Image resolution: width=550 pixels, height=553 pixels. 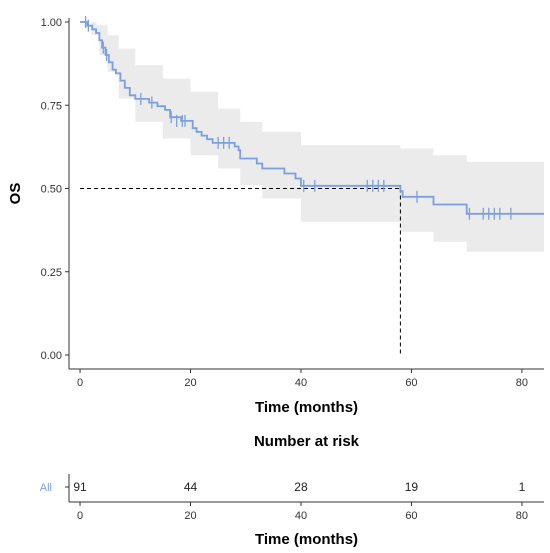 I want to click on y-tick-label: 0.00, so click(x=51, y=356).